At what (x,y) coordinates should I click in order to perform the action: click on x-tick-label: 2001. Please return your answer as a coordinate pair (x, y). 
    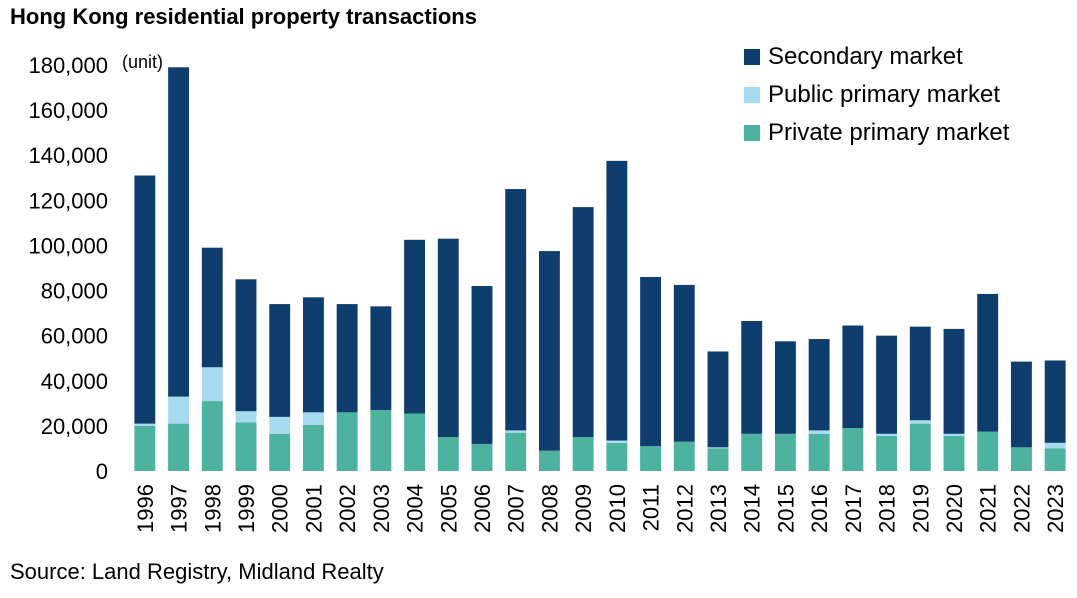
    Looking at the image, I should click on (313, 508).